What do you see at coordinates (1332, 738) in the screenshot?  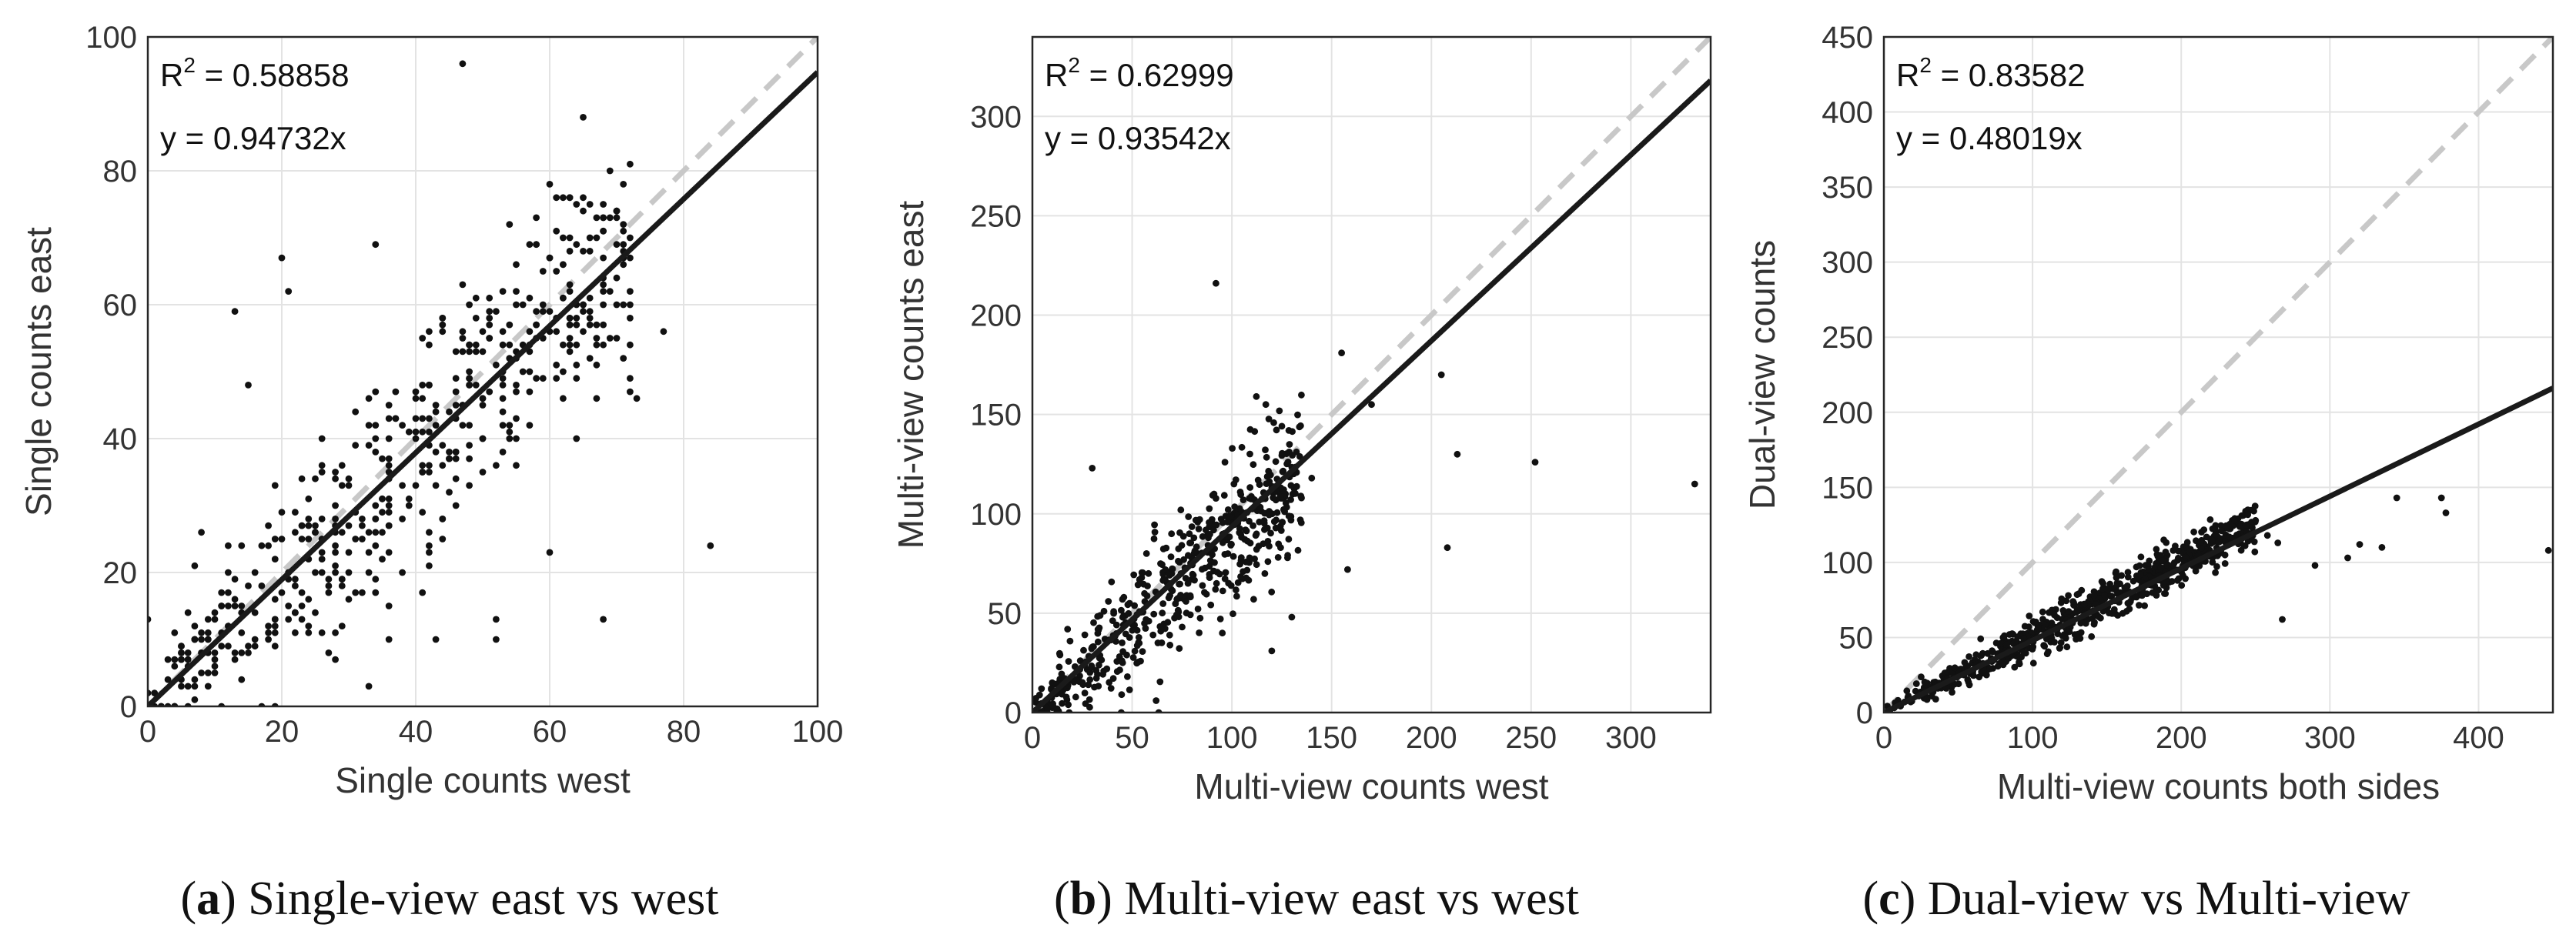 I see `chart1-x-tick-label: 150` at bounding box center [1332, 738].